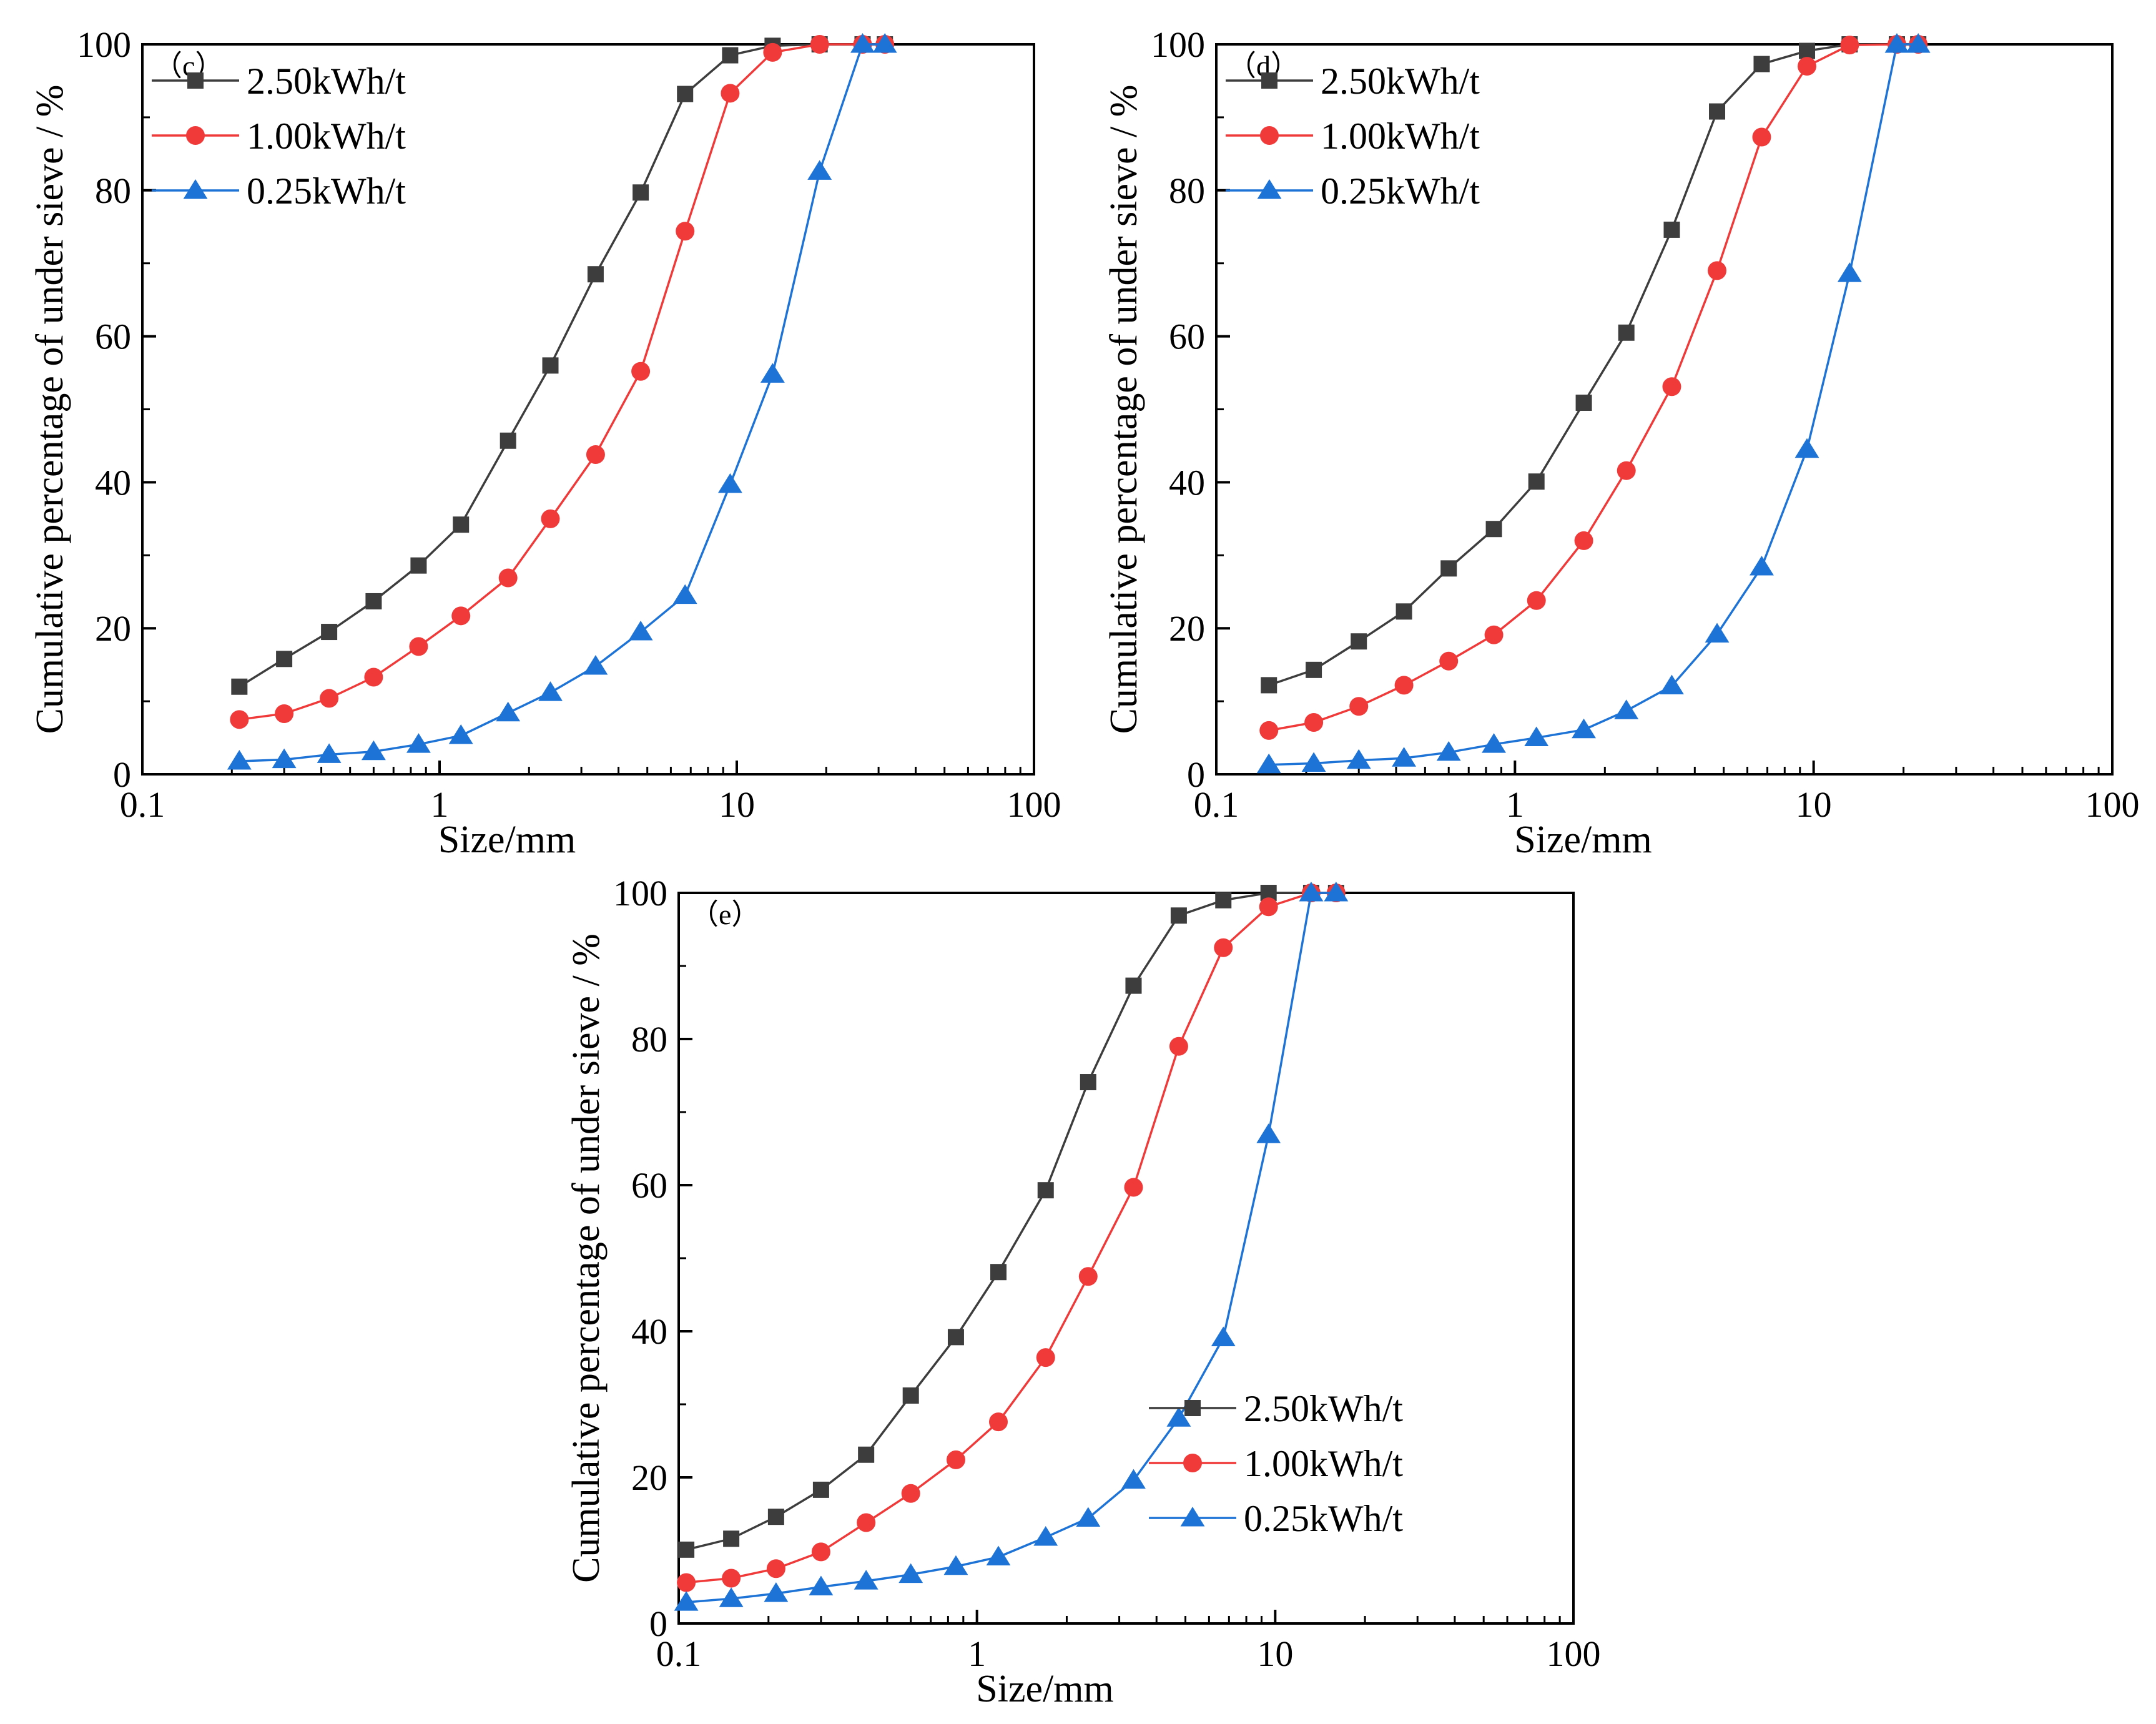  Describe the element at coordinates (1196, 775) in the screenshot. I see `y-tick-label: 0` at that location.